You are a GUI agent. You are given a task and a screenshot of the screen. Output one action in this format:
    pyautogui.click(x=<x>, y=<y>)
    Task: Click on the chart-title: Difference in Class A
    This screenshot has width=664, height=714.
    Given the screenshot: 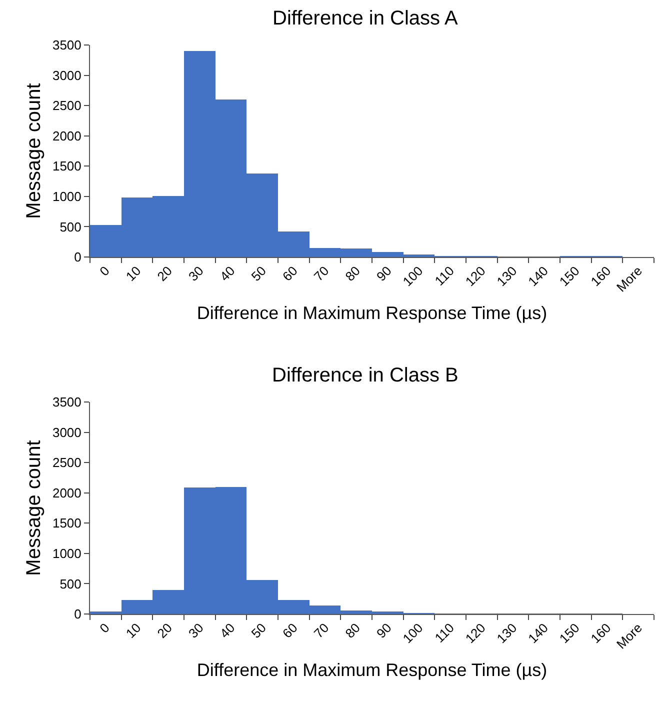 What is the action you would take?
    pyautogui.click(x=365, y=19)
    